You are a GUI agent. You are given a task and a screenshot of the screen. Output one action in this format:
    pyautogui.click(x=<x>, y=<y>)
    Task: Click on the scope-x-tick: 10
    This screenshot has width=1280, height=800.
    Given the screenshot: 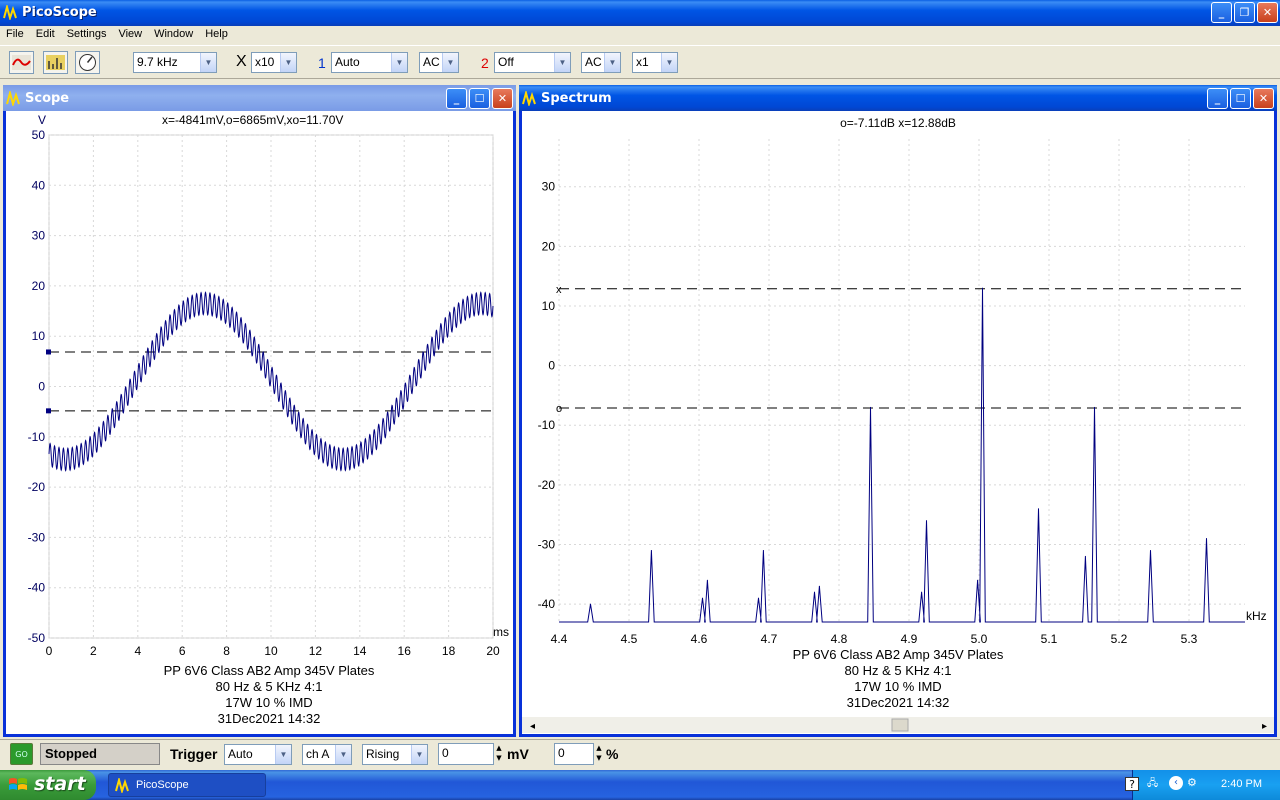 What is the action you would take?
    pyautogui.click(x=271, y=651)
    